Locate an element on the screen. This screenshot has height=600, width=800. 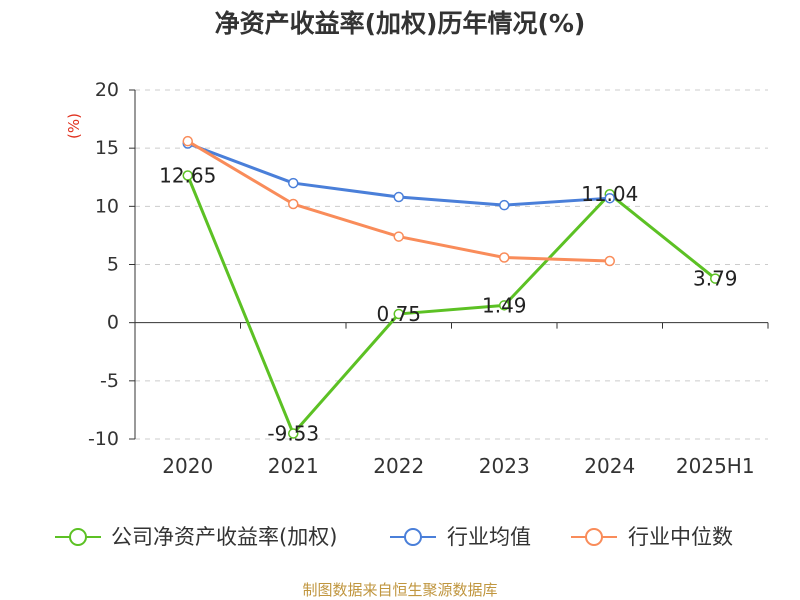
y-tick-label: 10 is located at coordinates (107, 206).